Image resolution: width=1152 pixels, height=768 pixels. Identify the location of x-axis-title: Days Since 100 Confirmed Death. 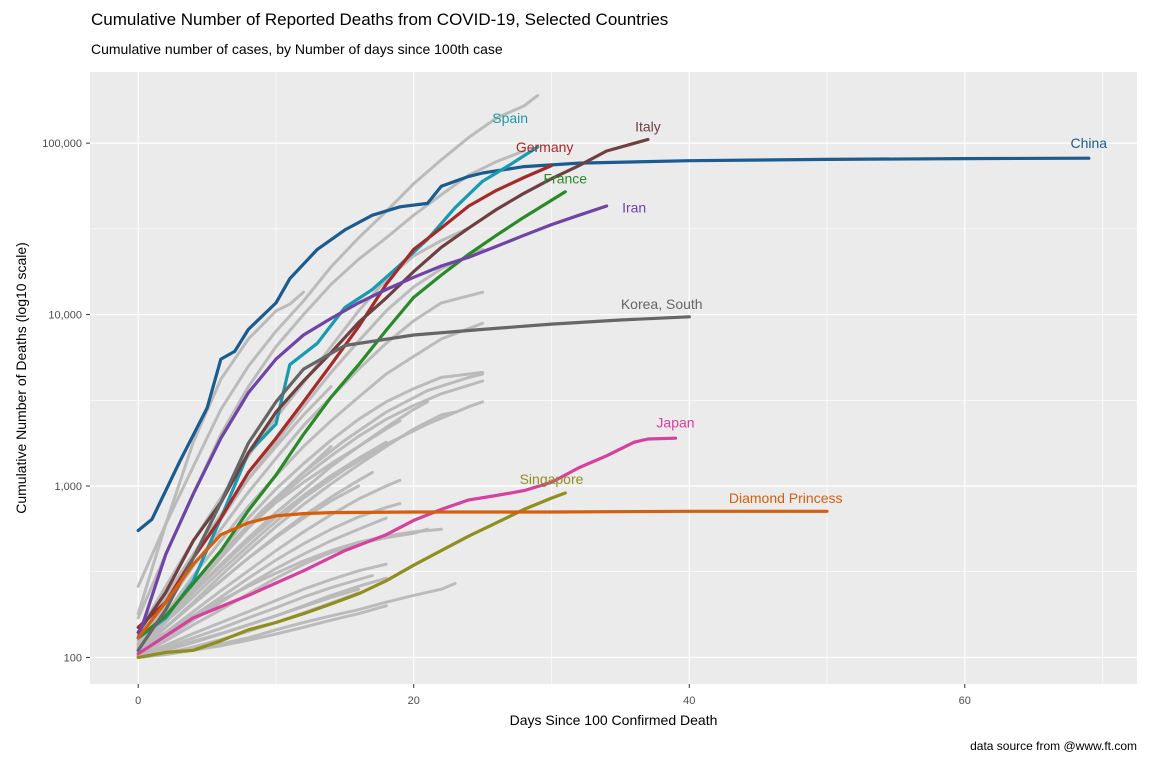
(614, 720).